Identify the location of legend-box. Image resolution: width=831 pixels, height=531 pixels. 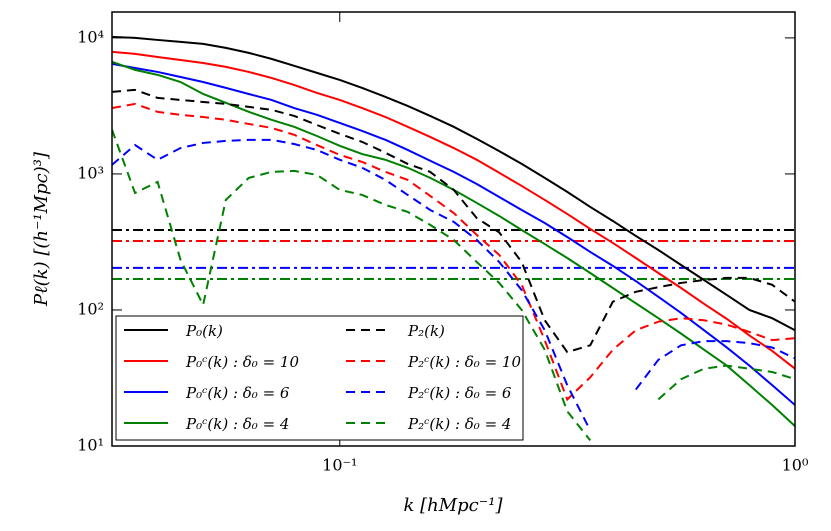
(319, 378).